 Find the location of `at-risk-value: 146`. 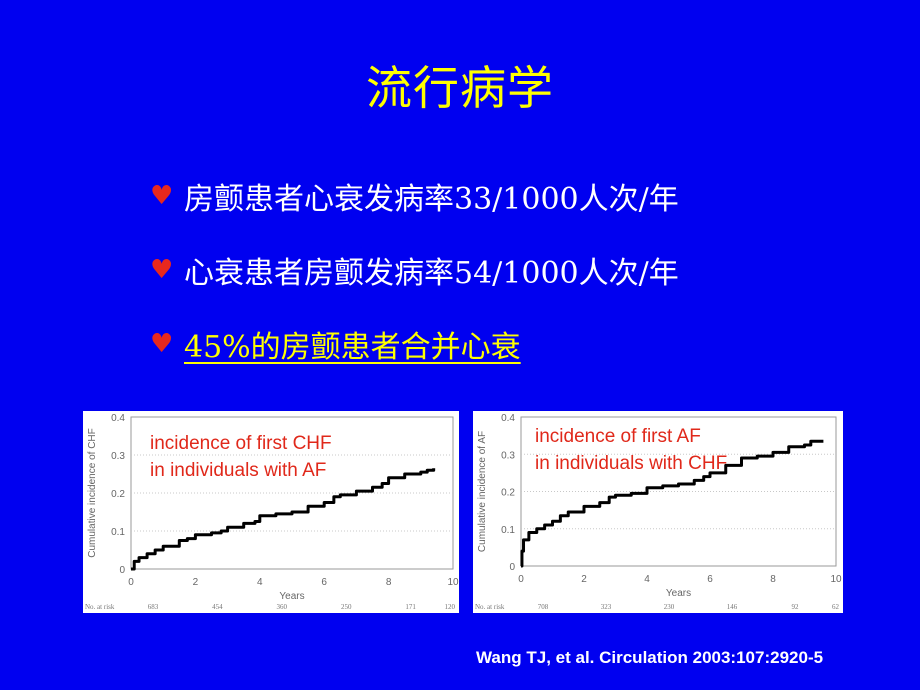

at-risk-value: 146 is located at coordinates (732, 607).